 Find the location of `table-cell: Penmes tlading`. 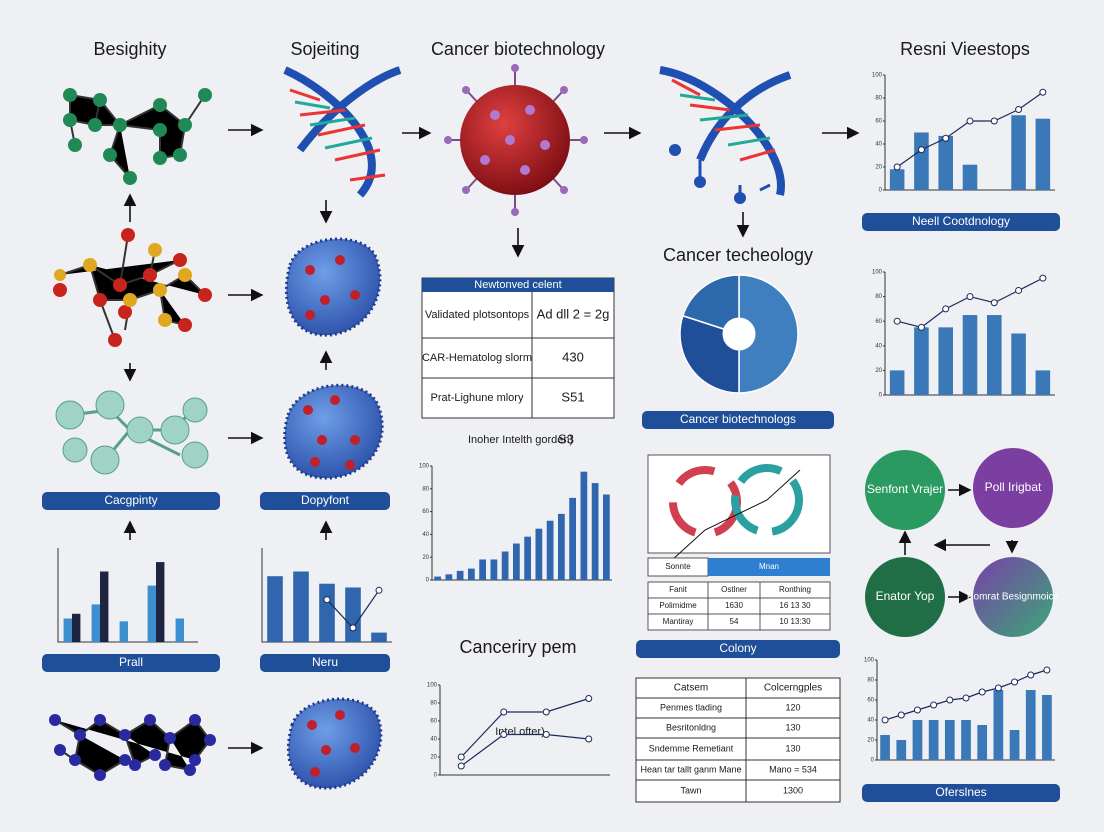

table-cell: Penmes tlading is located at coordinates (691, 707).